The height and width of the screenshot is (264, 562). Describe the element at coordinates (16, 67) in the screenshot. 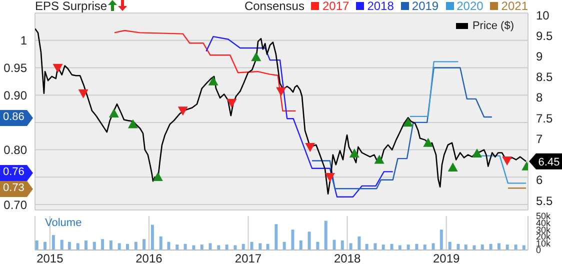

I see `y-tick-label: 0.95` at that location.